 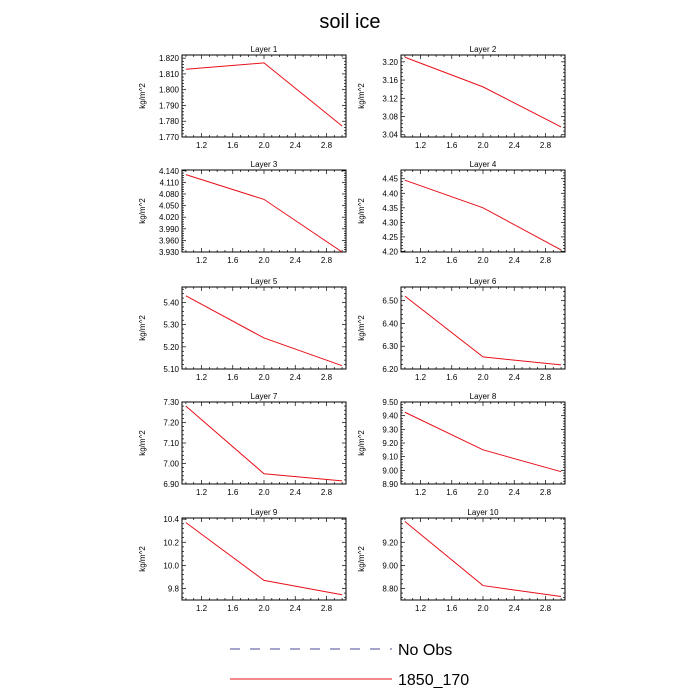 I want to click on y-tick-label: 7.10, so click(x=171, y=443).